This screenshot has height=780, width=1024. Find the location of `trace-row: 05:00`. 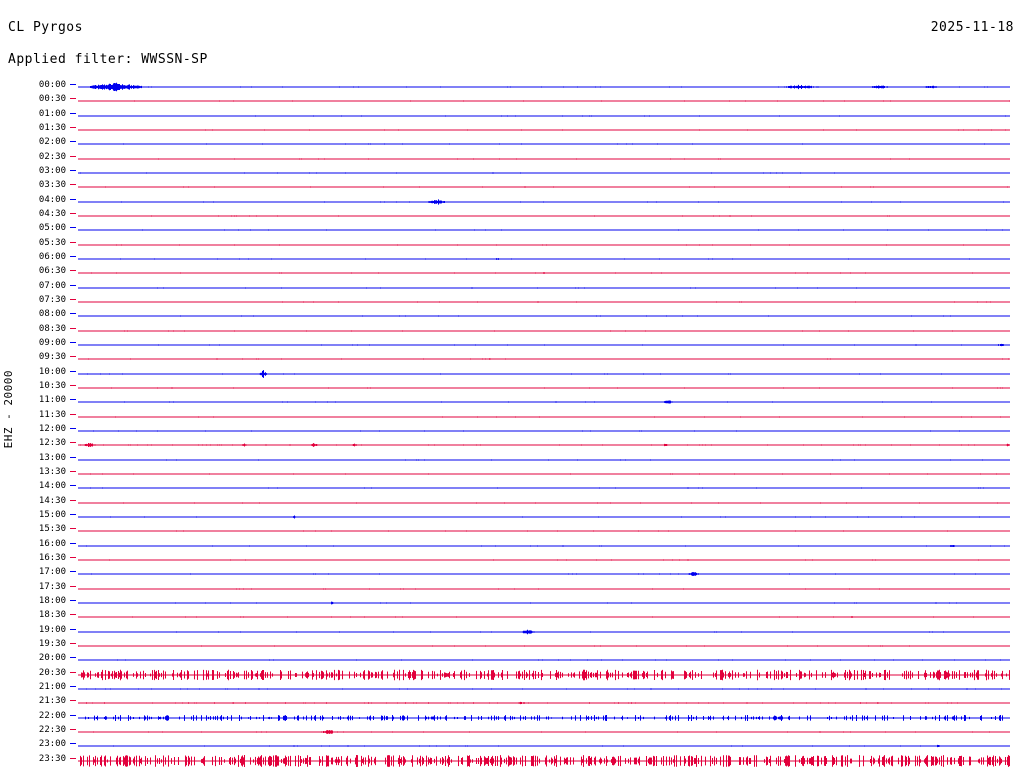

trace-row: 05:00 is located at coordinates (512, 230).